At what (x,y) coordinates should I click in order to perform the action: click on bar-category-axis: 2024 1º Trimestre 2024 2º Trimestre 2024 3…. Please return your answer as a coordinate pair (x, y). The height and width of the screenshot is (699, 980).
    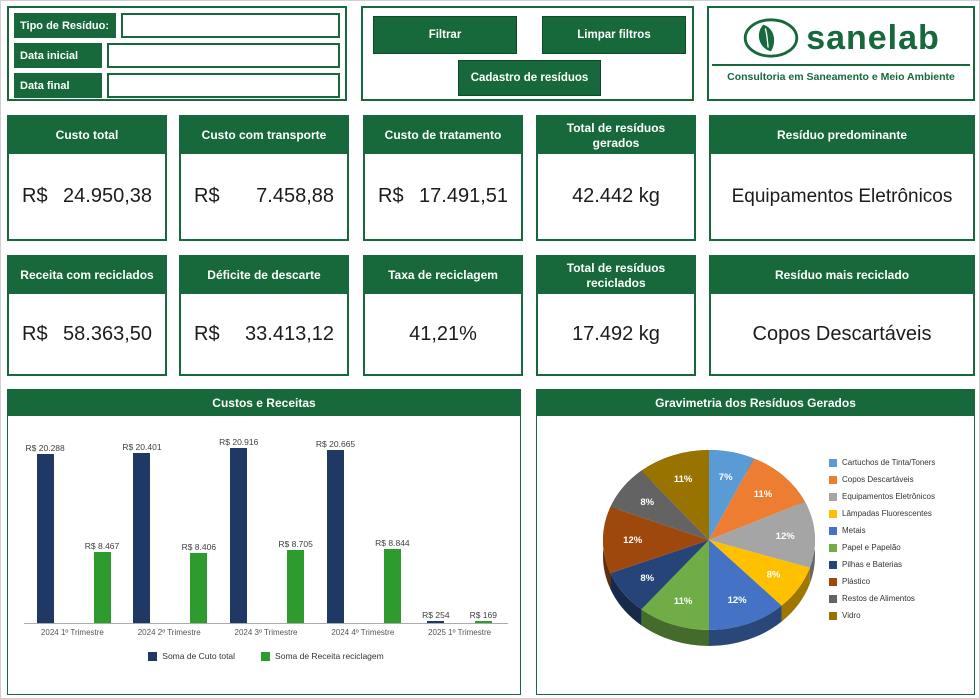
    Looking at the image, I should click on (266, 632).